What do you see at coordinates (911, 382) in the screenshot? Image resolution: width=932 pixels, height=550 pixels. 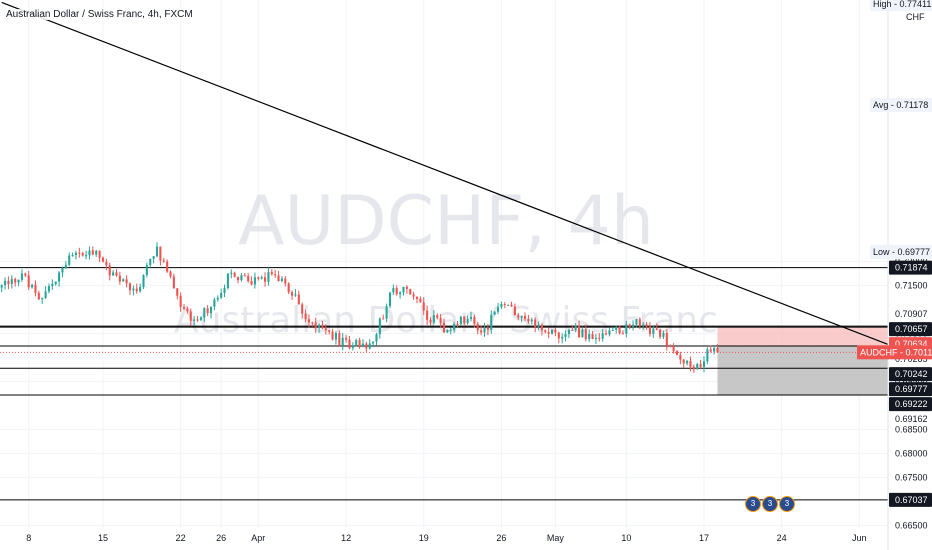 I see `y-tick-label: 0.69500` at bounding box center [911, 382].